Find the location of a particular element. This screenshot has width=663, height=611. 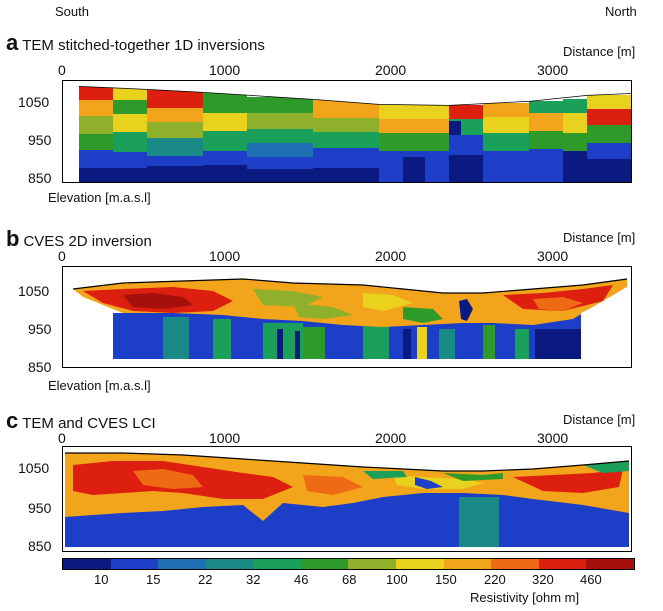

panel-b-plot is located at coordinates (347, 317).